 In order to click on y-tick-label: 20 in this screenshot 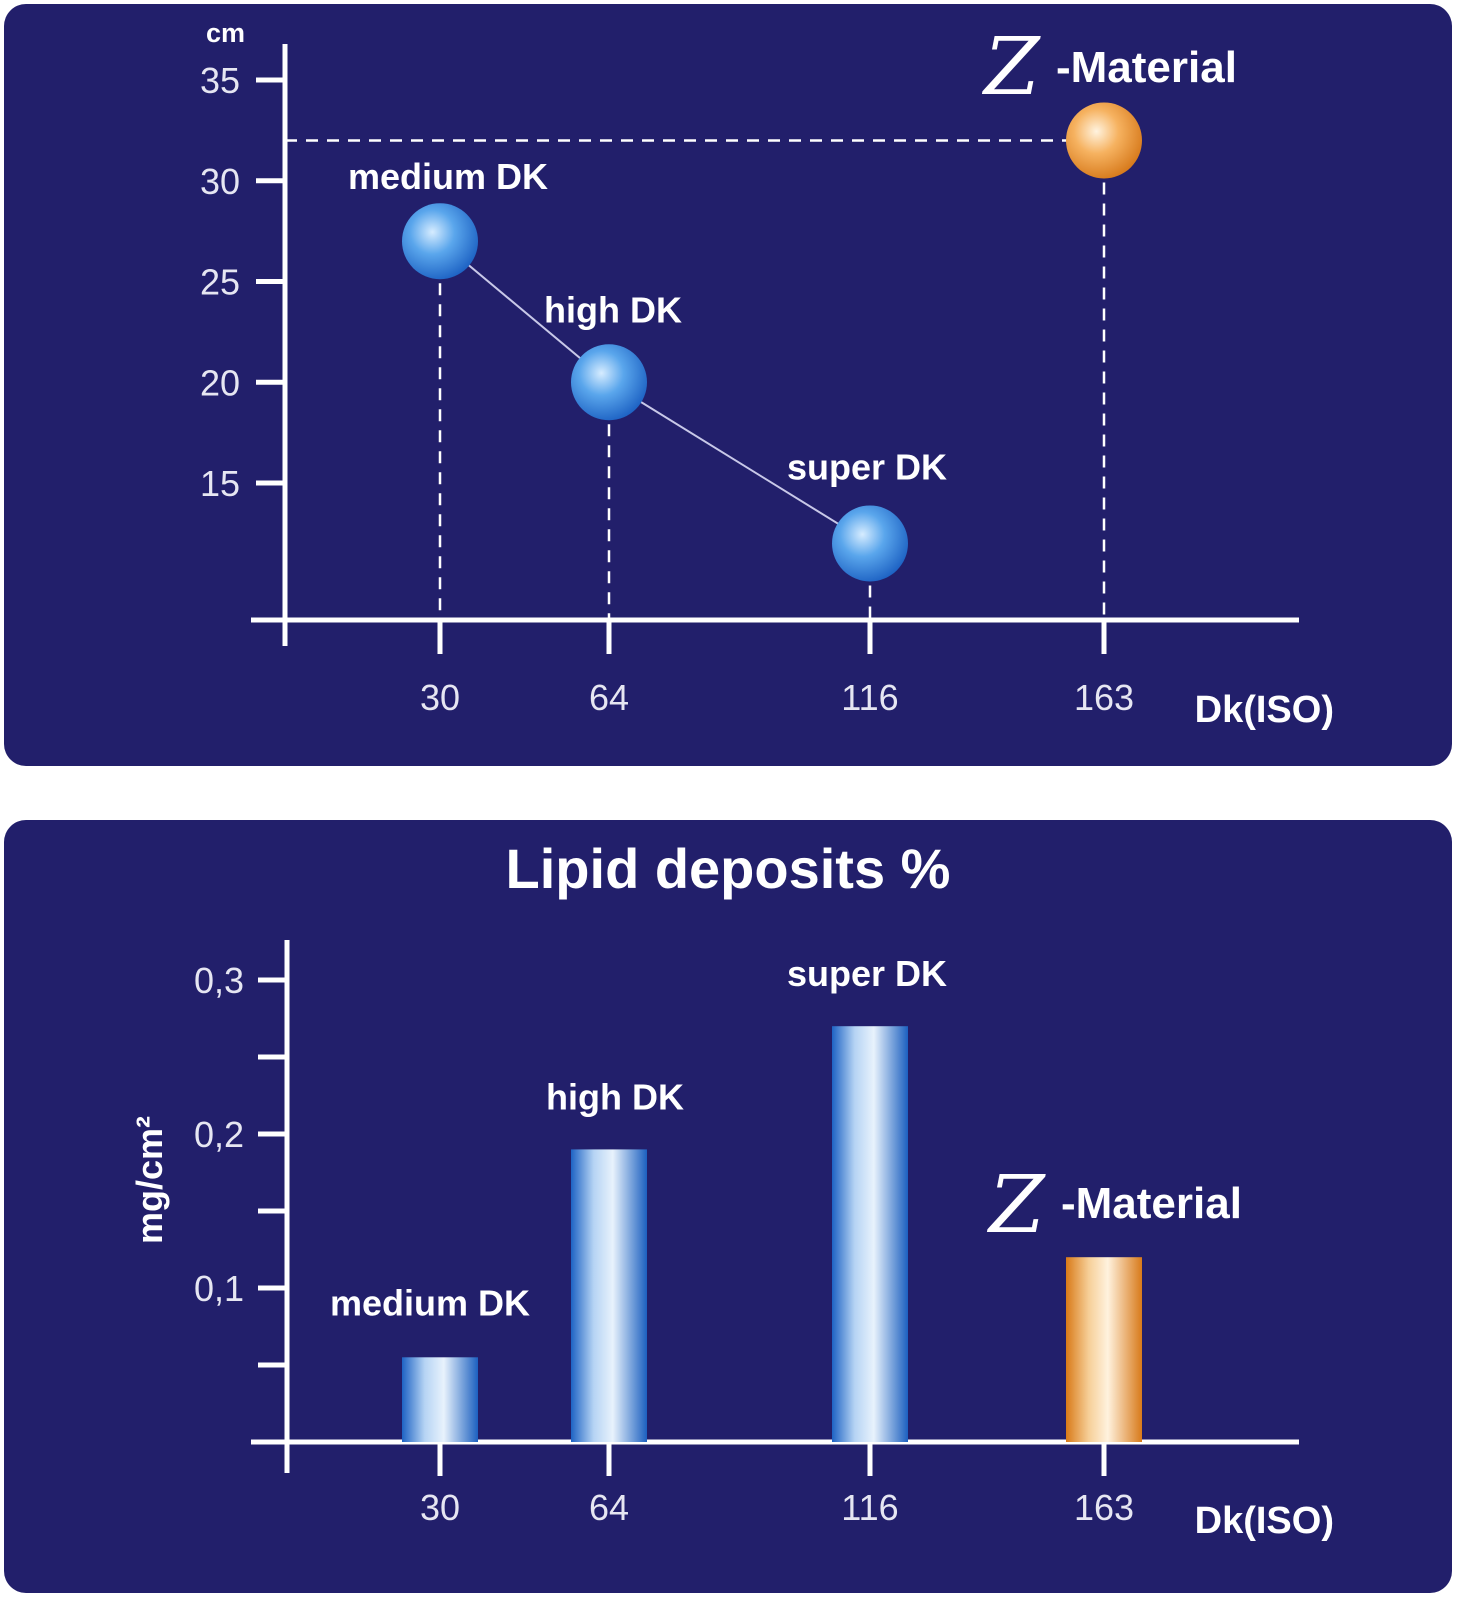, I will do `click(220, 382)`.